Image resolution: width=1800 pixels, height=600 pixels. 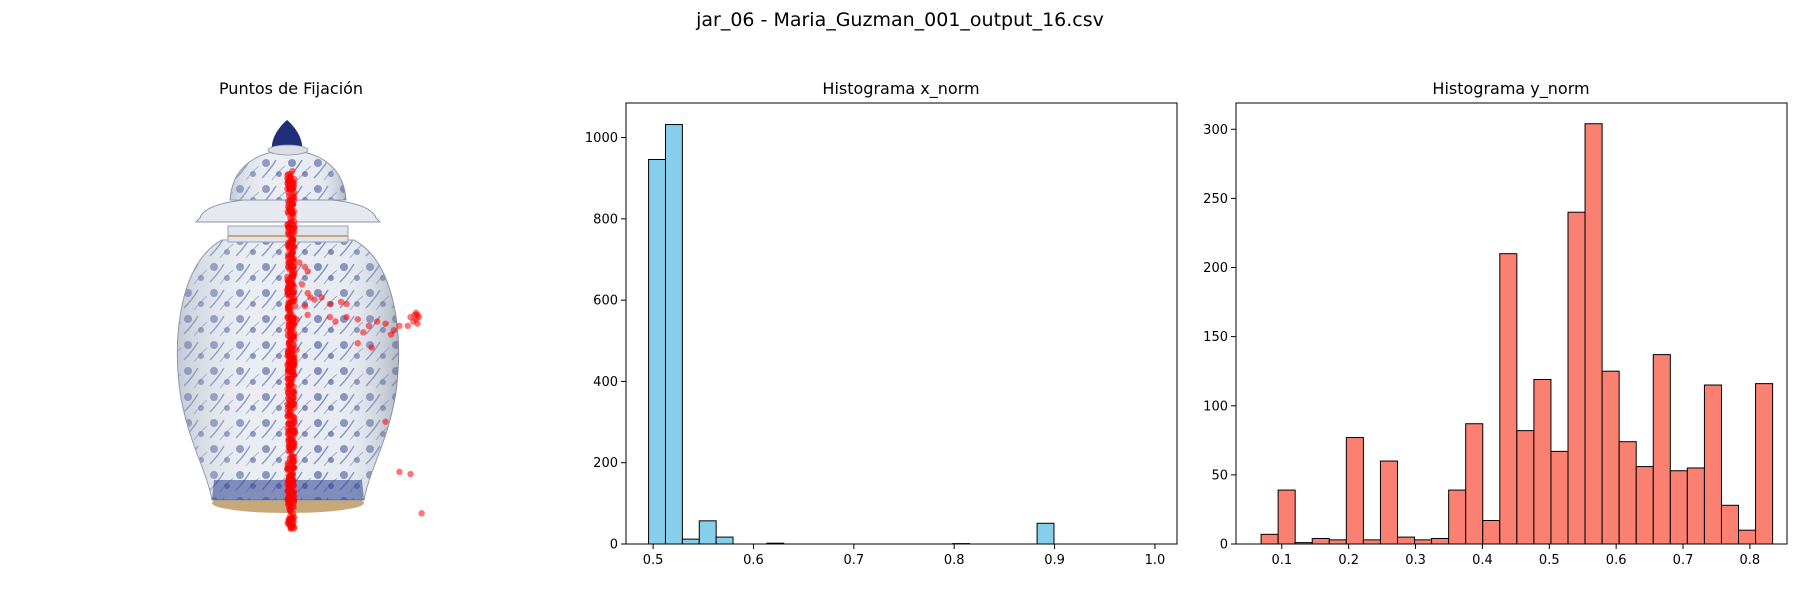 I want to click on x-tick-label: 0.3, so click(x=1415, y=560).